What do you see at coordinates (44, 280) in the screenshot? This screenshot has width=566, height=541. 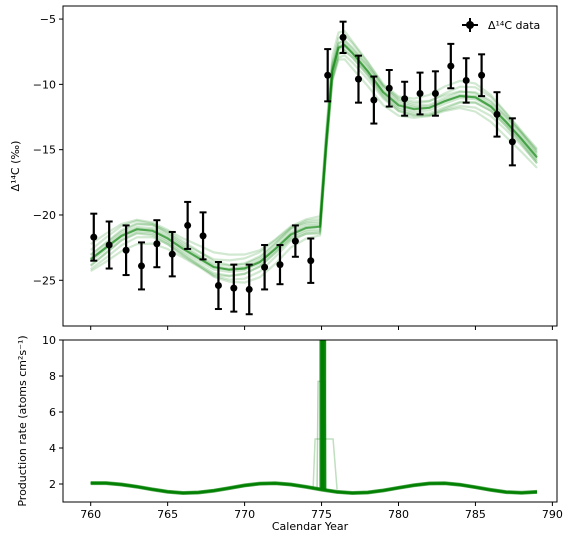 I see `top-y-tick-label: −25` at bounding box center [44, 280].